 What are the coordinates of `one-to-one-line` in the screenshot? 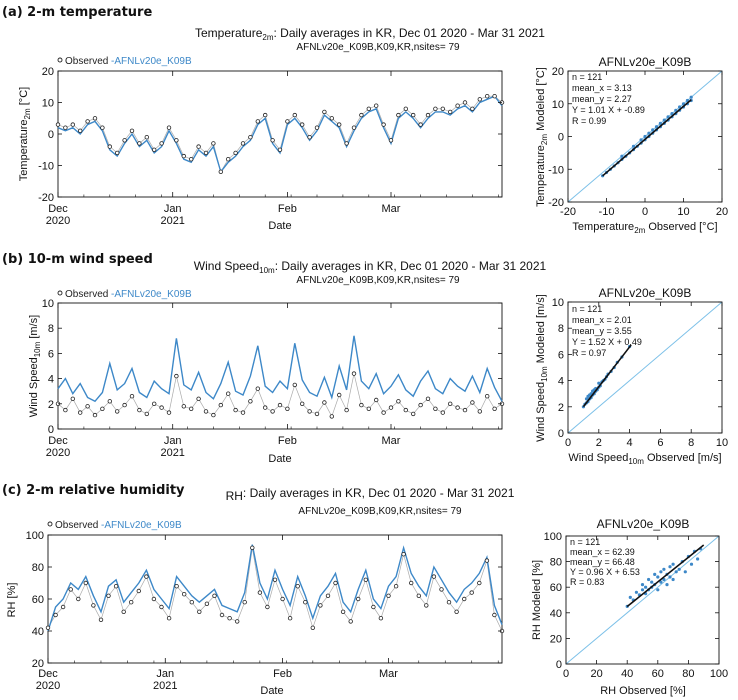 It's located at (642, 600).